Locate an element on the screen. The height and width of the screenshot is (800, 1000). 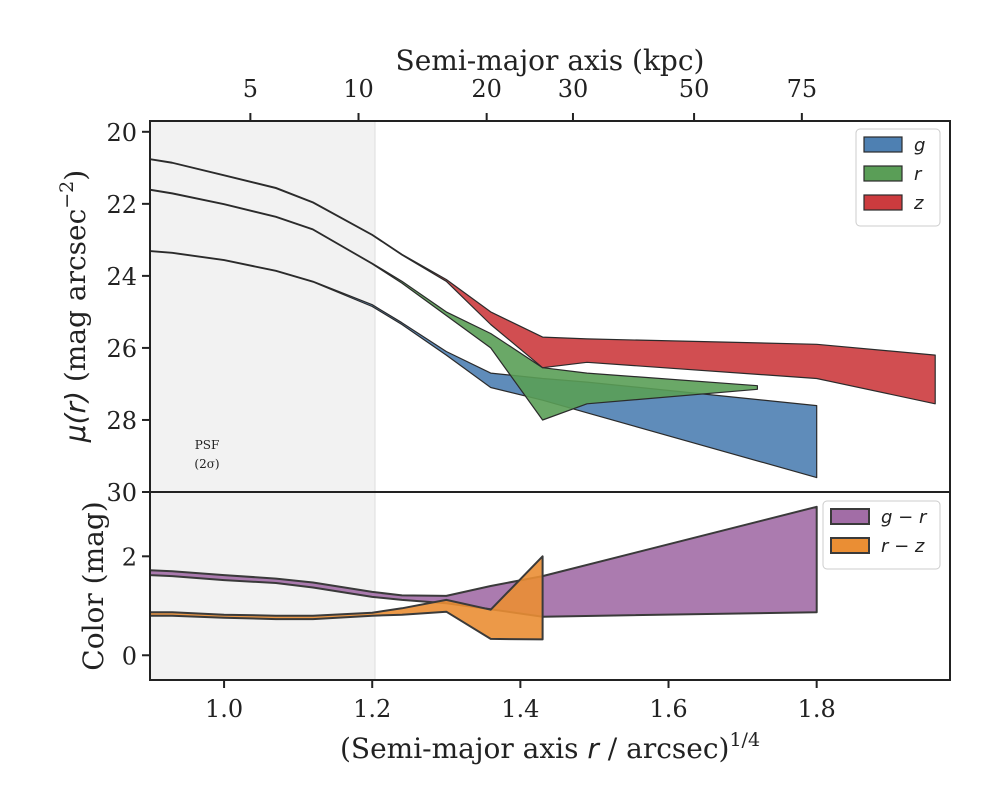
top-tick-label: 20 is located at coordinates (486, 89).